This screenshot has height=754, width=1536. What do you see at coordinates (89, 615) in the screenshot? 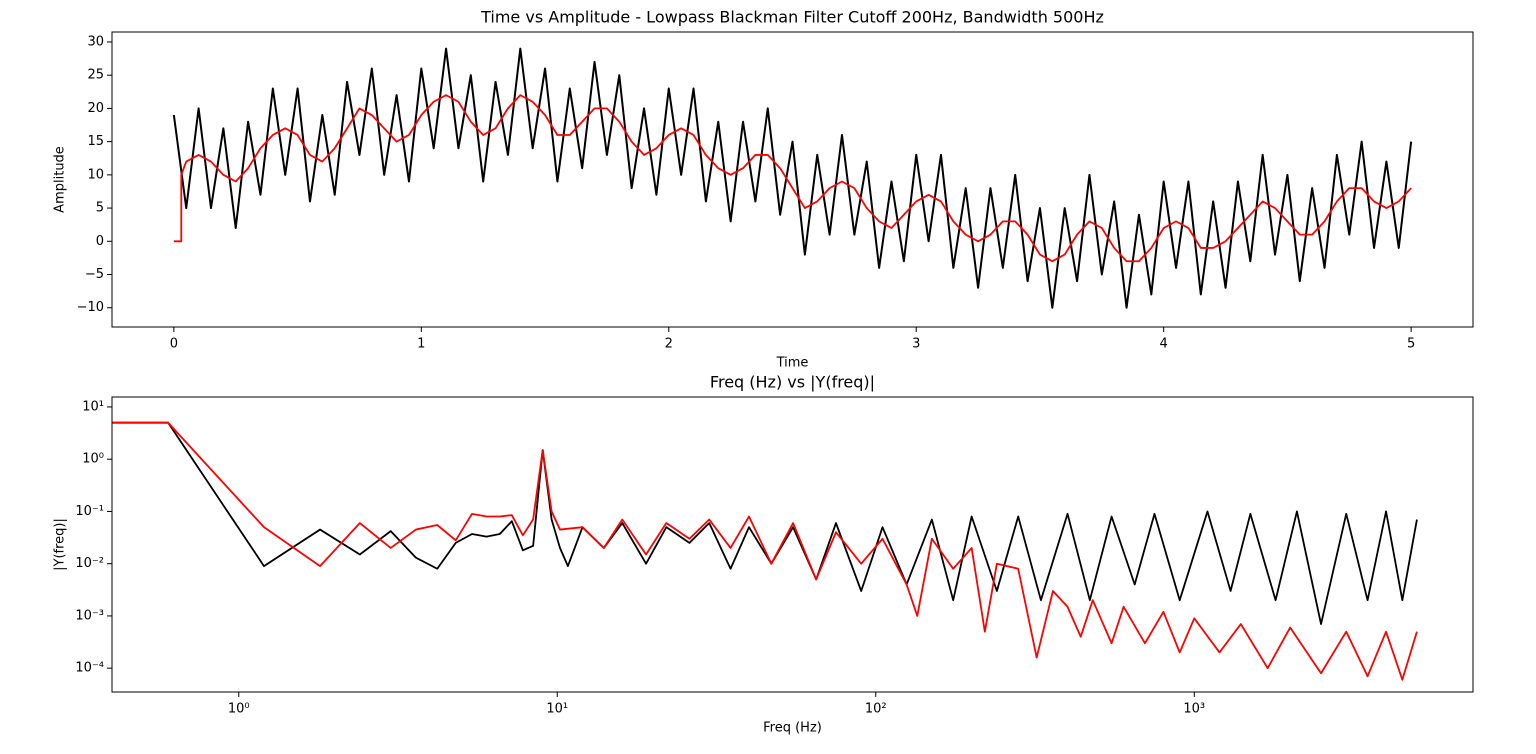
I see `y-tick-label: 10⁻³` at bounding box center [89, 615].